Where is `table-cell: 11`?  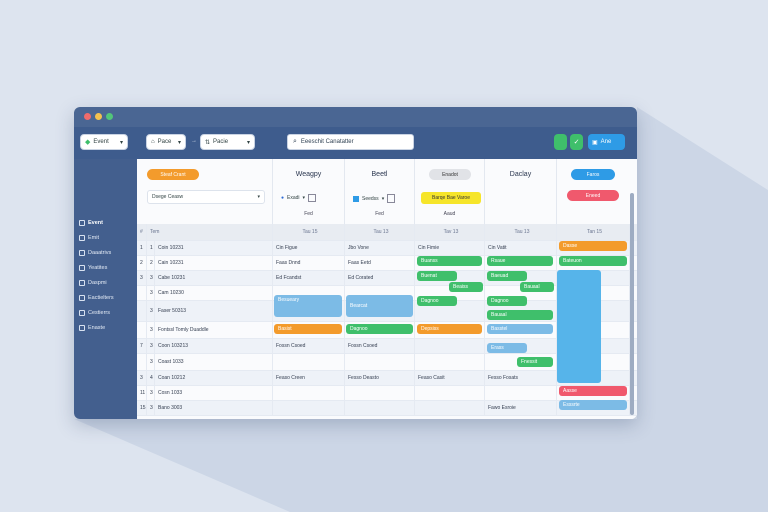 table-cell: 11 is located at coordinates (142, 393).